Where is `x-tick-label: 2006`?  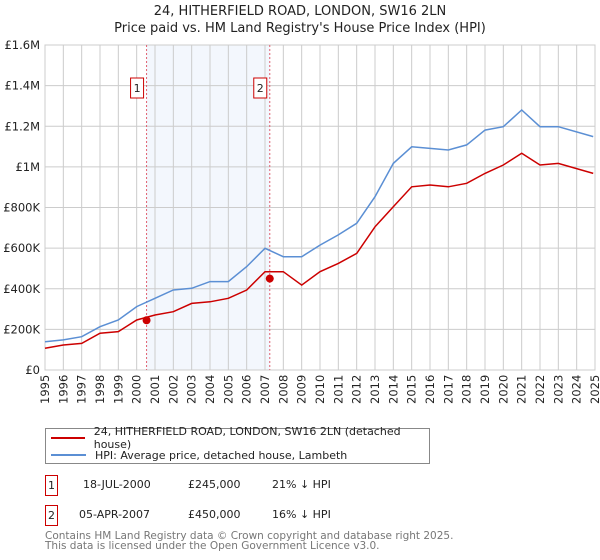 x-tick-label: 2006 is located at coordinates (247, 389).